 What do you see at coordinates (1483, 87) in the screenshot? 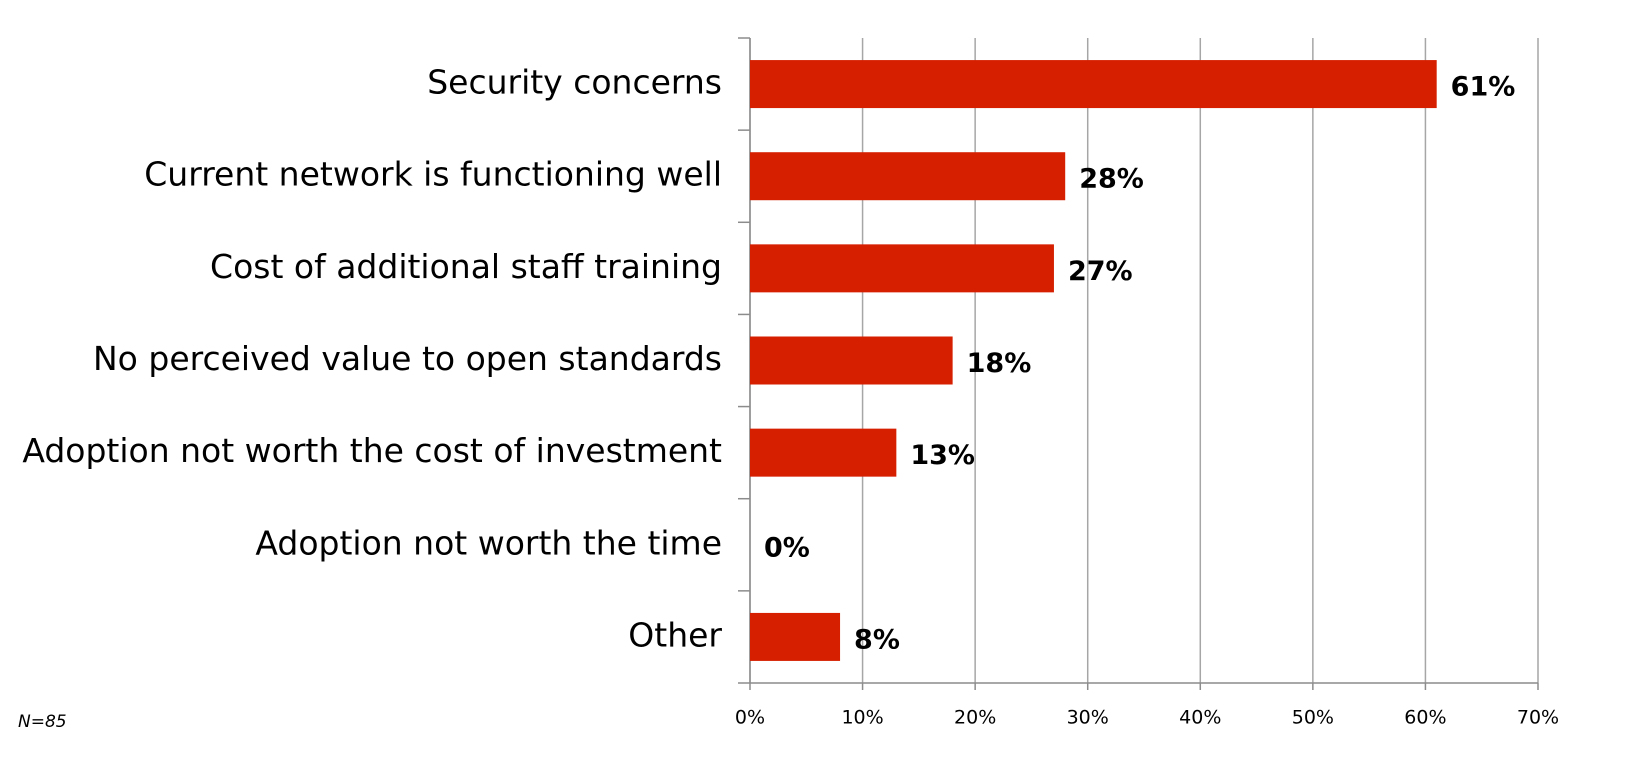
I see `value-label: 61%` at bounding box center [1483, 87].